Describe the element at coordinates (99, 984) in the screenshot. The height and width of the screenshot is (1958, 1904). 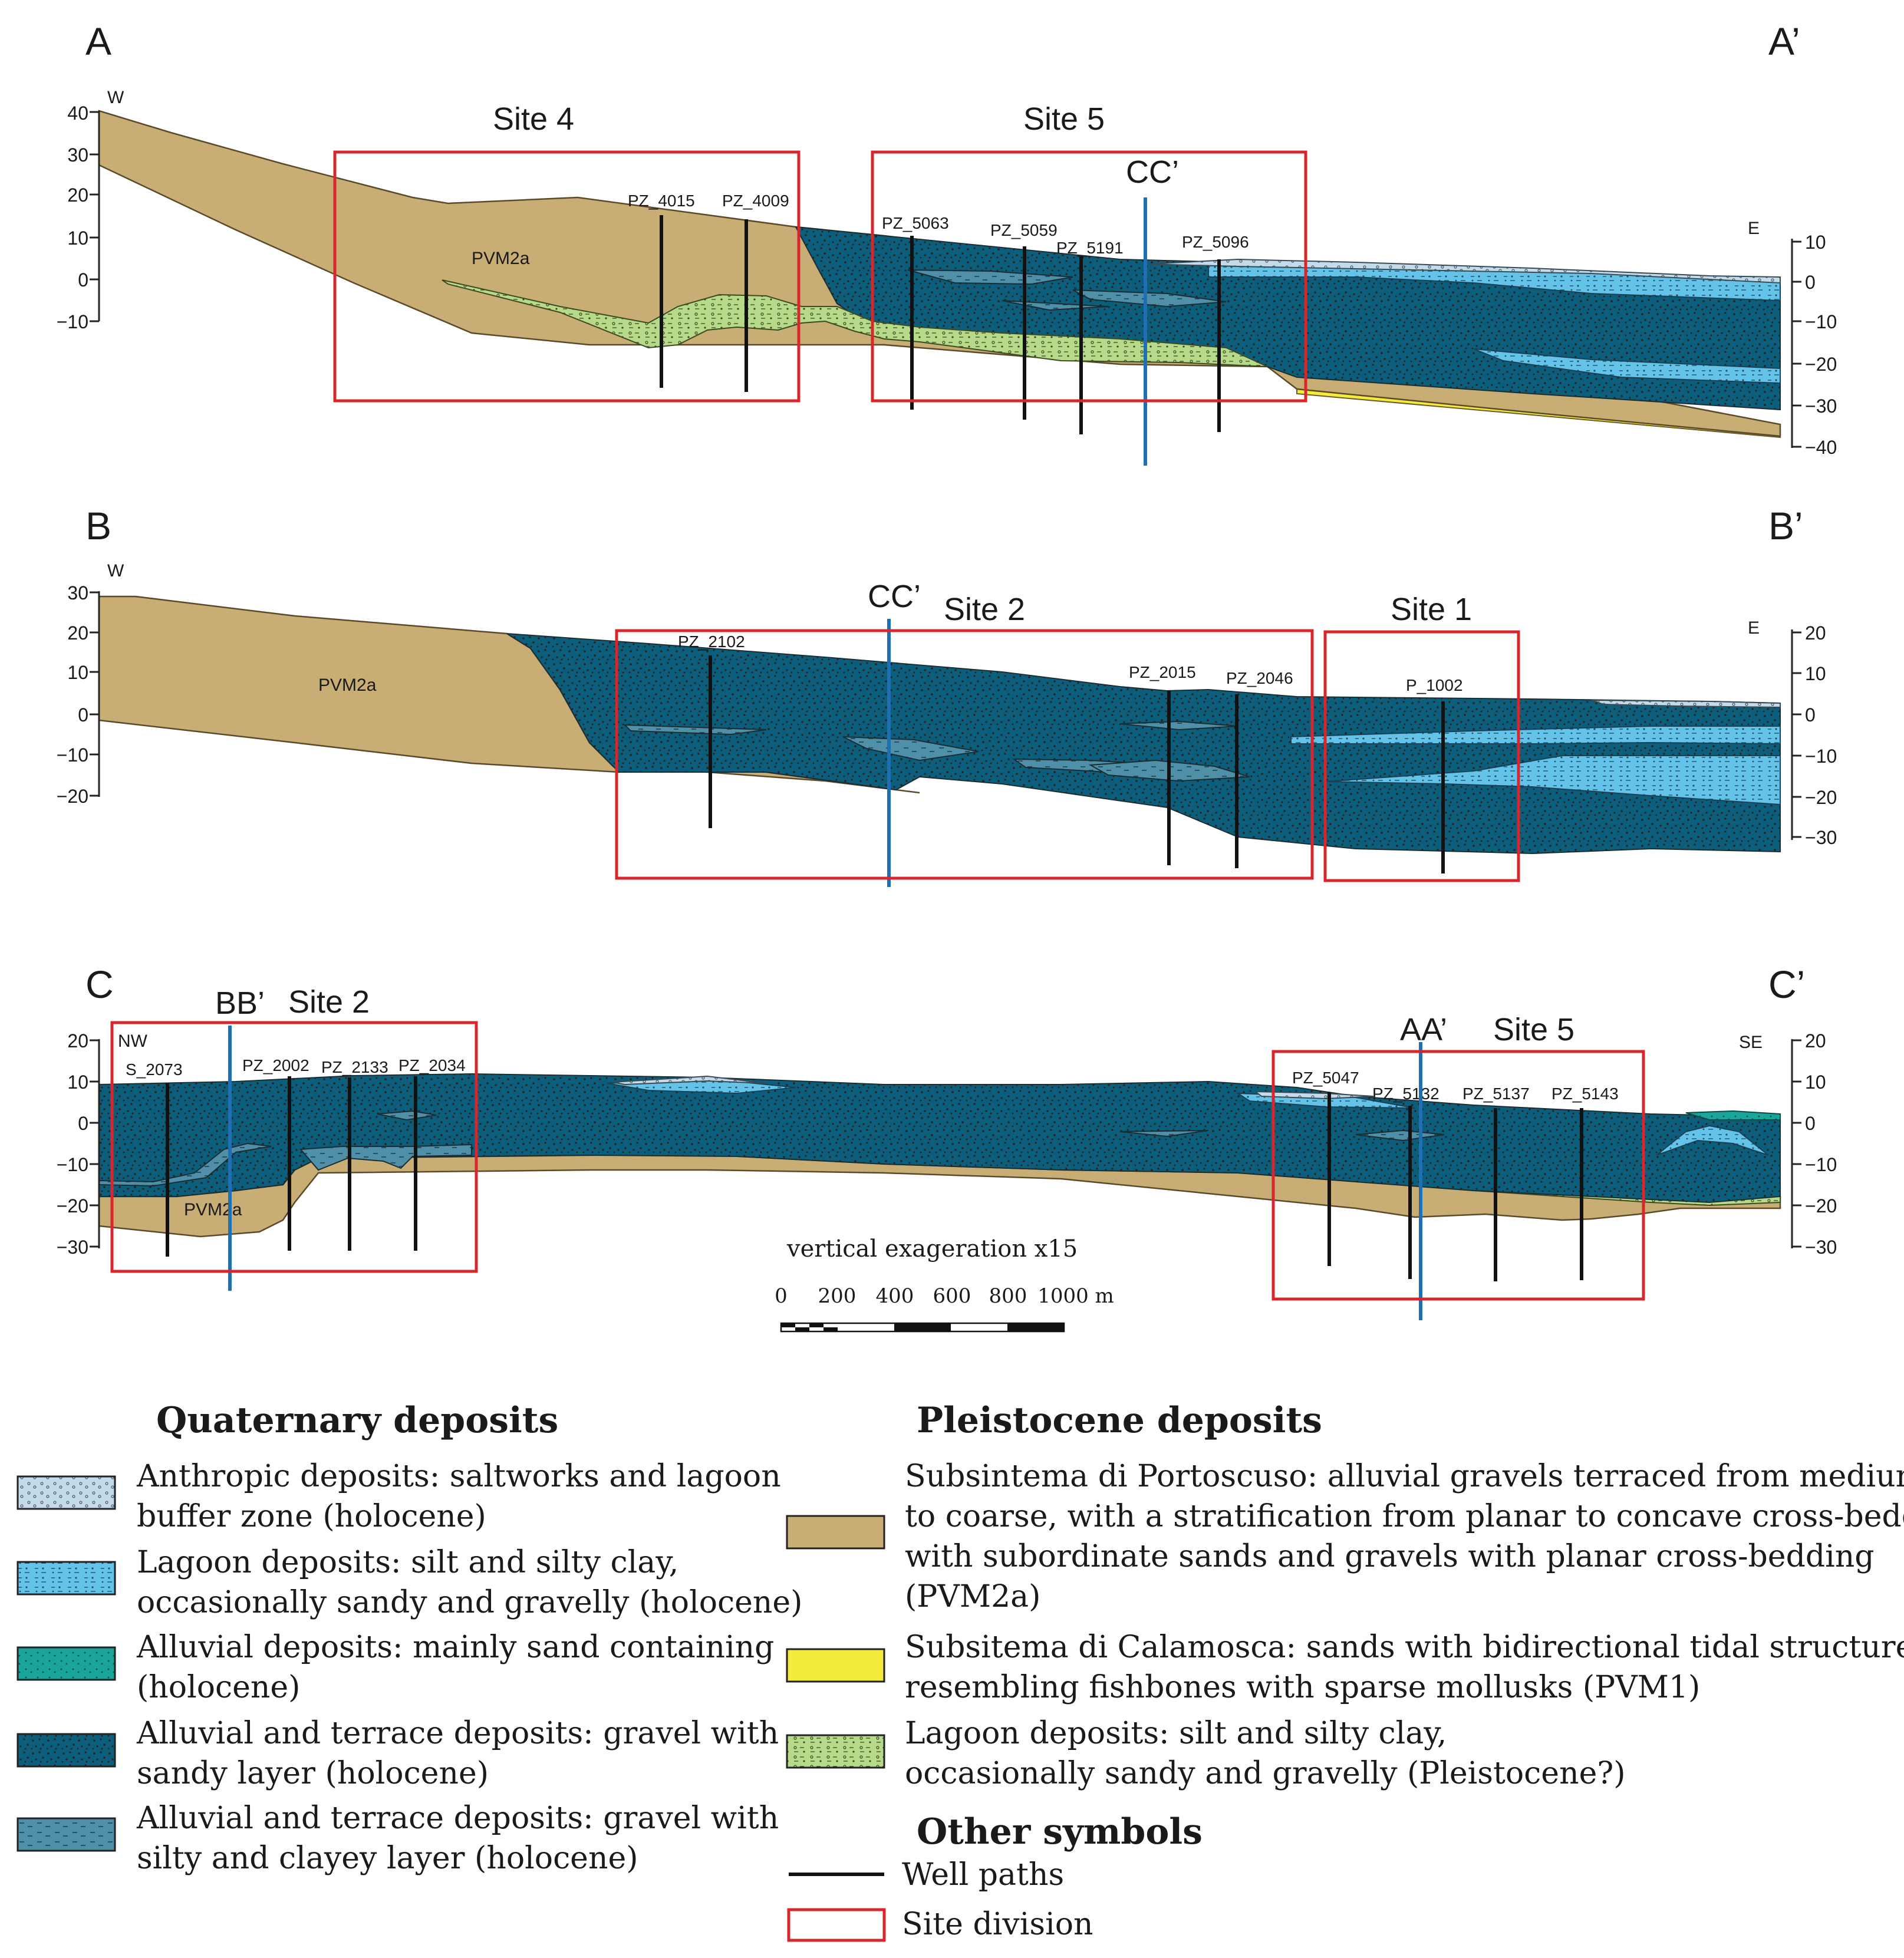
I see `section-start-letter: C` at that location.